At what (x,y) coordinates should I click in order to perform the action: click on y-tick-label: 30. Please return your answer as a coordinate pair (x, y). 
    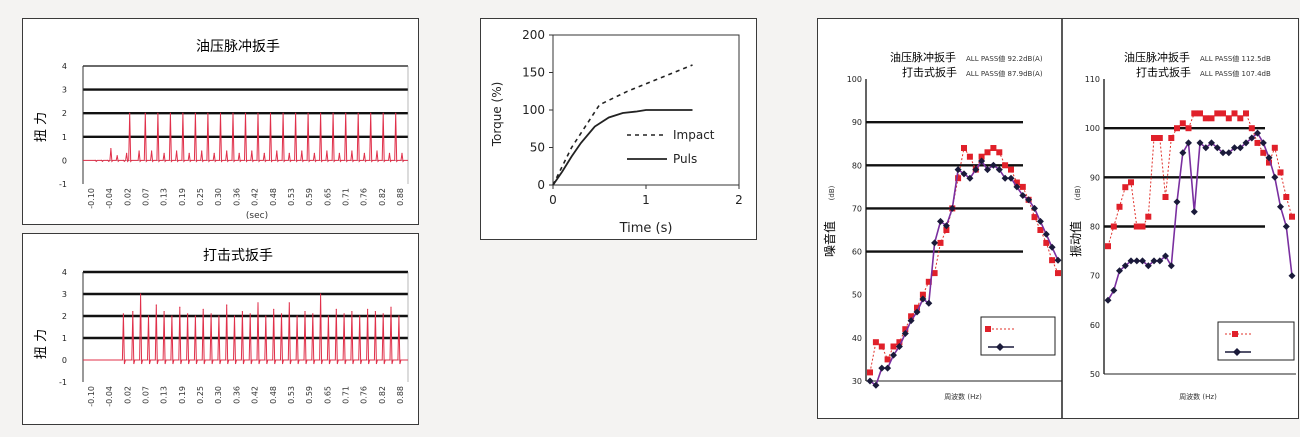
    Looking at the image, I should click on (857, 381).